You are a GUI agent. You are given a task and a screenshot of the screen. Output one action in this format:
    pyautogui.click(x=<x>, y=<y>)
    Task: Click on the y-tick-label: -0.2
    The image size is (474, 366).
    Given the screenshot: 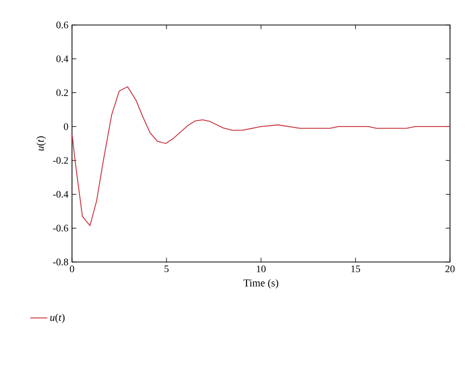 What is the action you would take?
    pyautogui.click(x=60, y=160)
    